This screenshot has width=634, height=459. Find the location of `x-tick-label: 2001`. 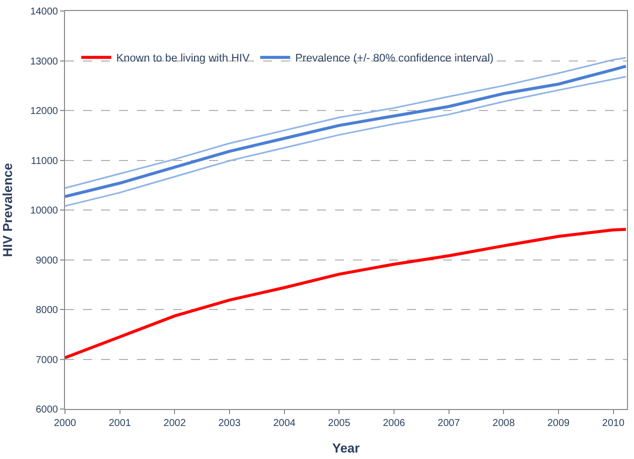

x-tick-label: 2001 is located at coordinates (120, 423).